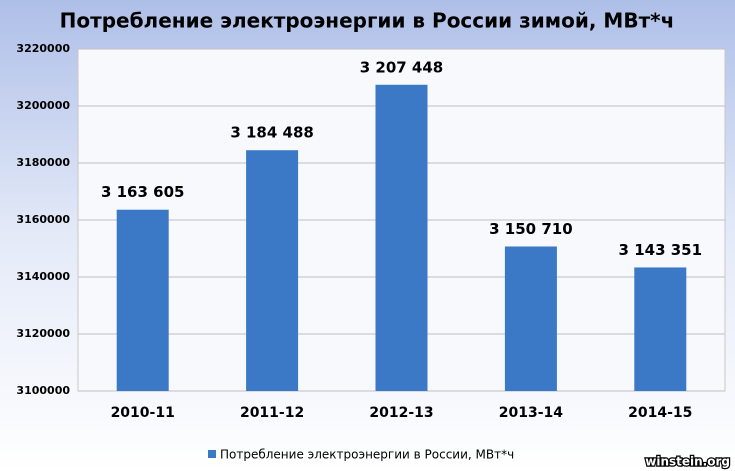 This screenshot has height=471, width=735. What do you see at coordinates (43, 105) in the screenshot?
I see `y-tick-label: 3200000` at bounding box center [43, 105].